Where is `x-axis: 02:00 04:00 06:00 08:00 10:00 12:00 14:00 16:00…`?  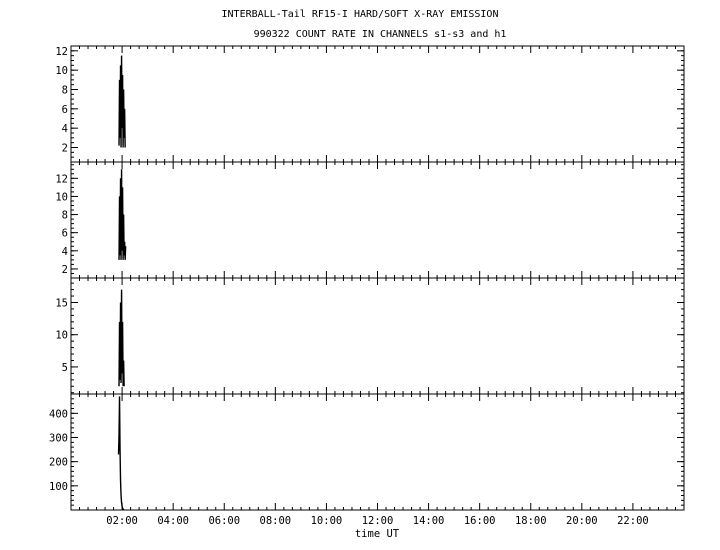 x-axis: 02:00 04:00 06:00 08:00 10:00 12:00 14:00 16:00… is located at coordinates (377, 527).